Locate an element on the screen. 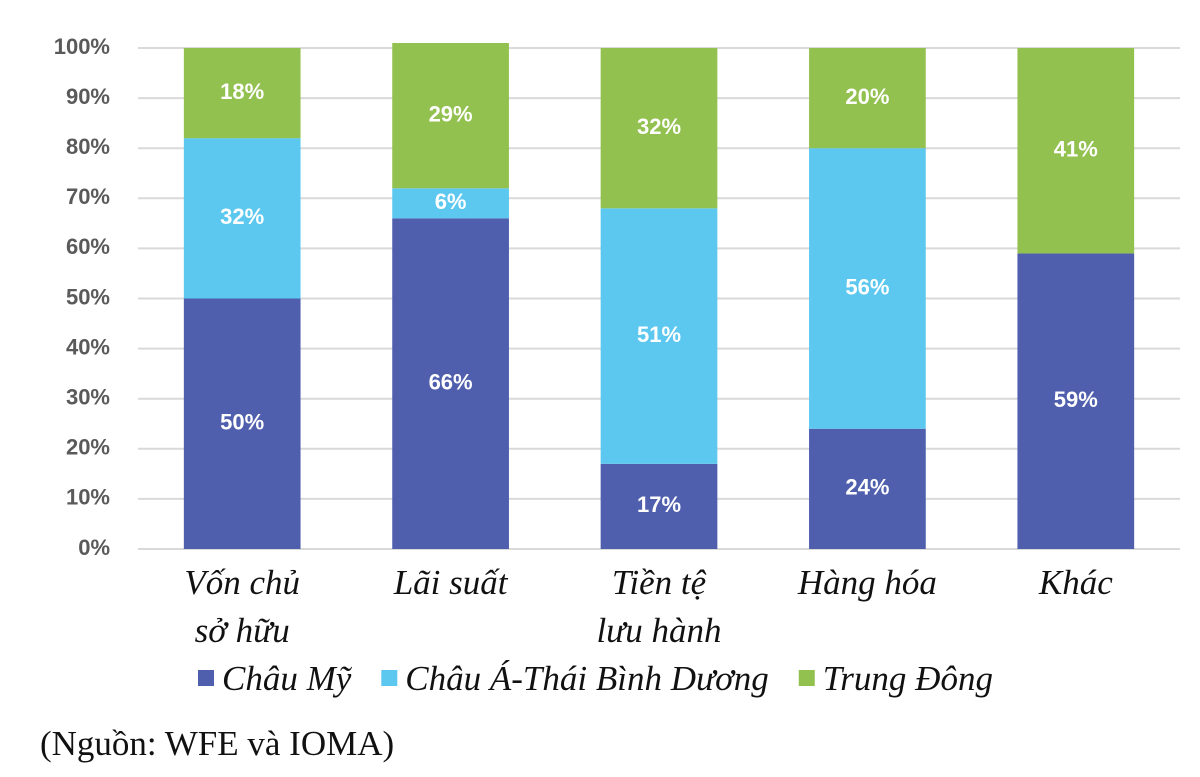  value-label: 66% is located at coordinates (451, 381).